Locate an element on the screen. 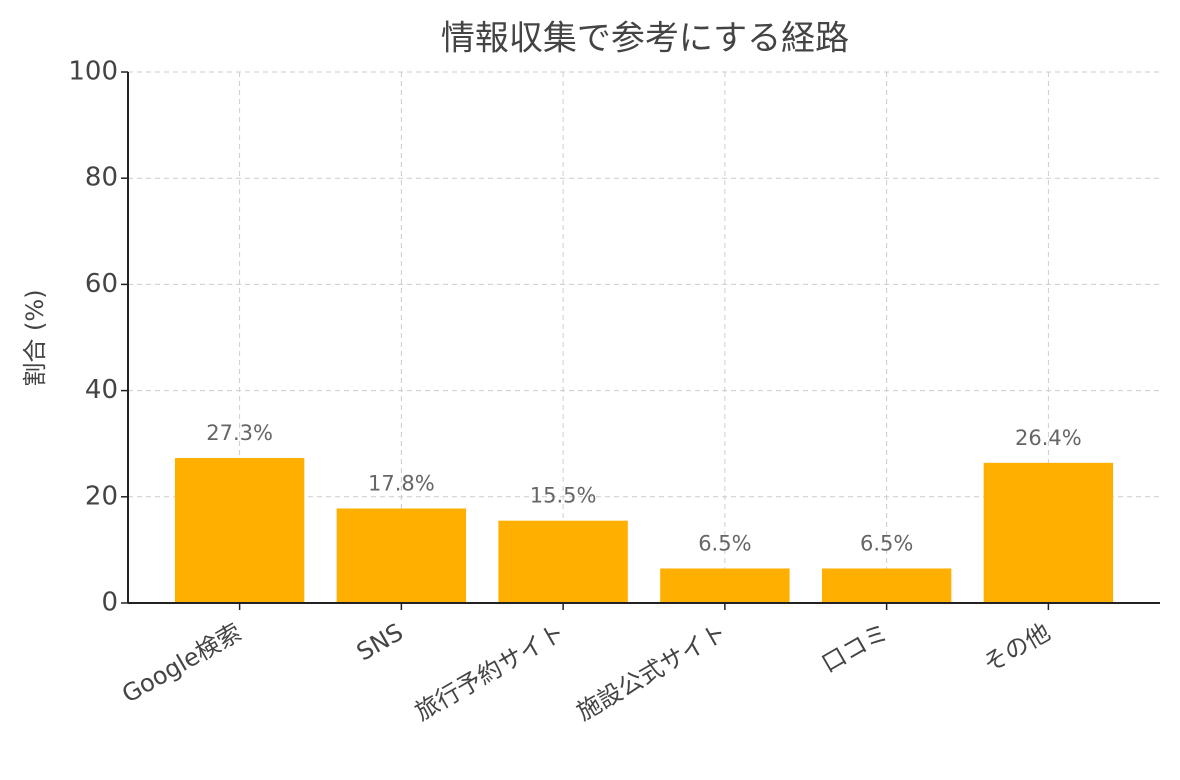 Image resolution: width=1180 pixels, height=780 pixels. y-tick-label: 0 is located at coordinates (109, 603).